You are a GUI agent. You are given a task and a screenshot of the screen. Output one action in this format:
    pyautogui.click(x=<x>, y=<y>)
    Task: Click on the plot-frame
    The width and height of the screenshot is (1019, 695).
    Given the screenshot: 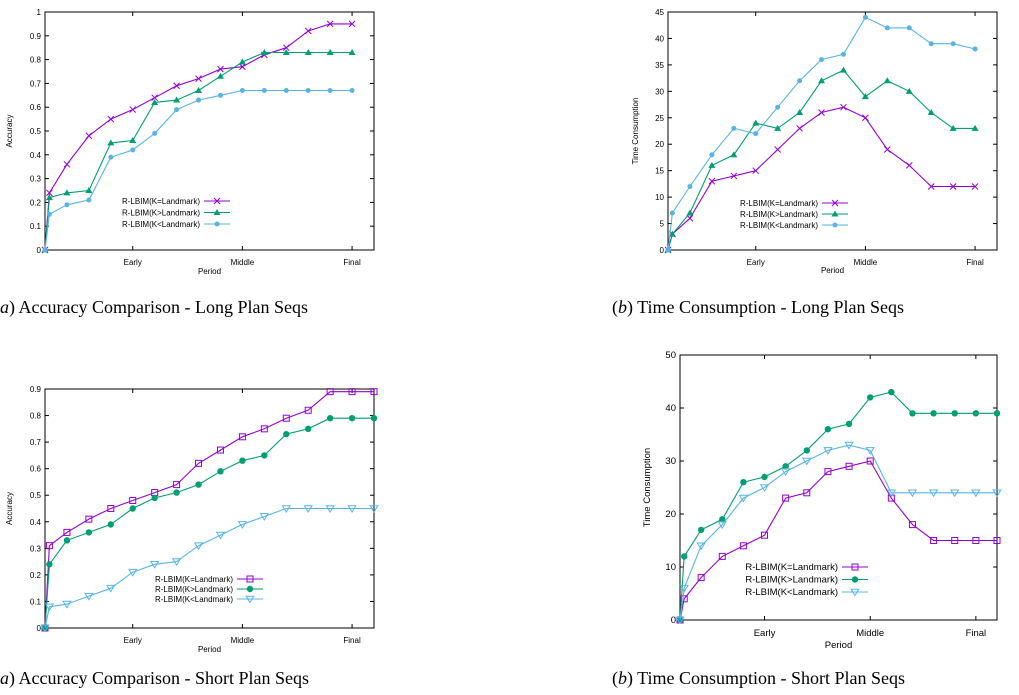 What is the action you would take?
    pyautogui.click(x=838, y=487)
    